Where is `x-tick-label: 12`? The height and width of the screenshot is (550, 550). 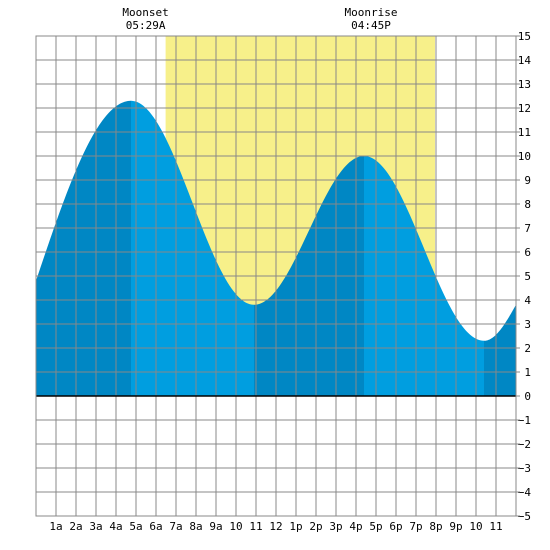
x-tick-label: 12 is located at coordinates (275, 526).